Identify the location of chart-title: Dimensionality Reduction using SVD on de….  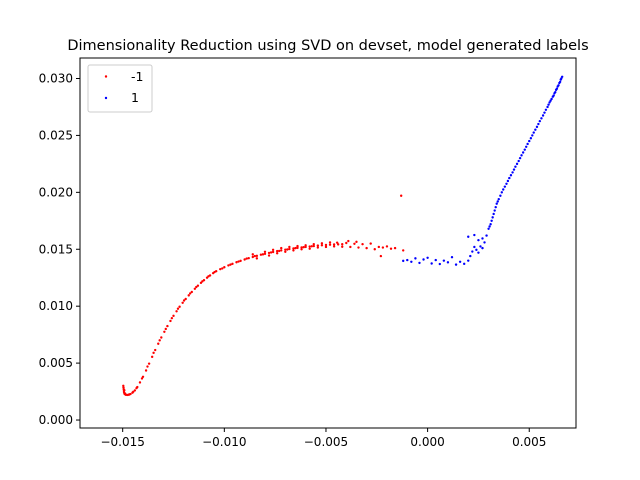
(327, 46).